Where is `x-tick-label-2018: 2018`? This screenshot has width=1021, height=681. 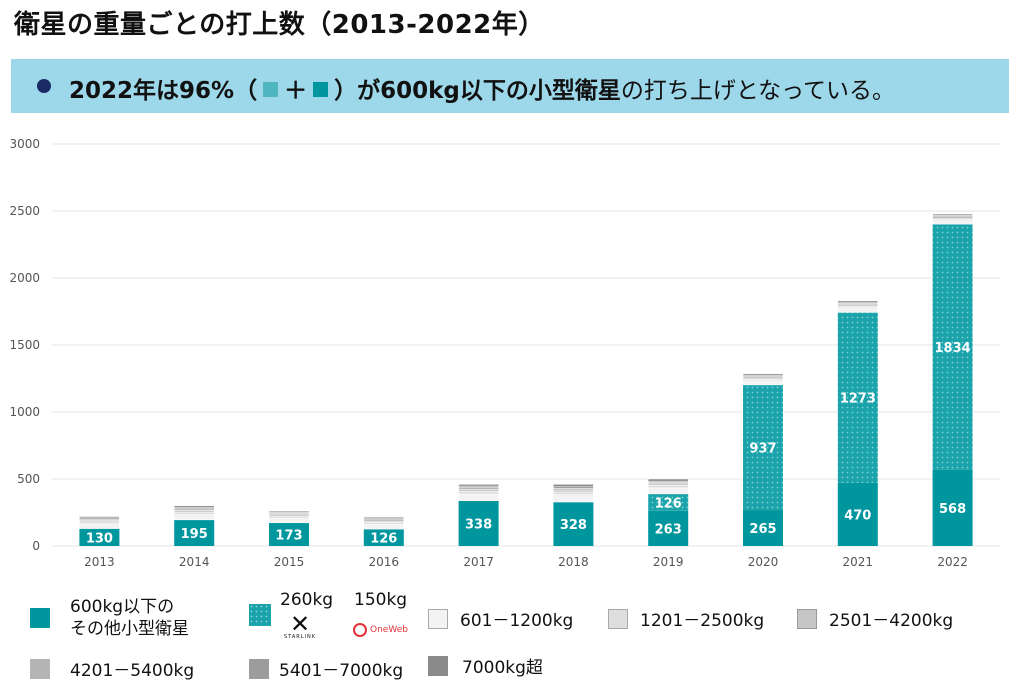 x-tick-label-2018: 2018 is located at coordinates (573, 562).